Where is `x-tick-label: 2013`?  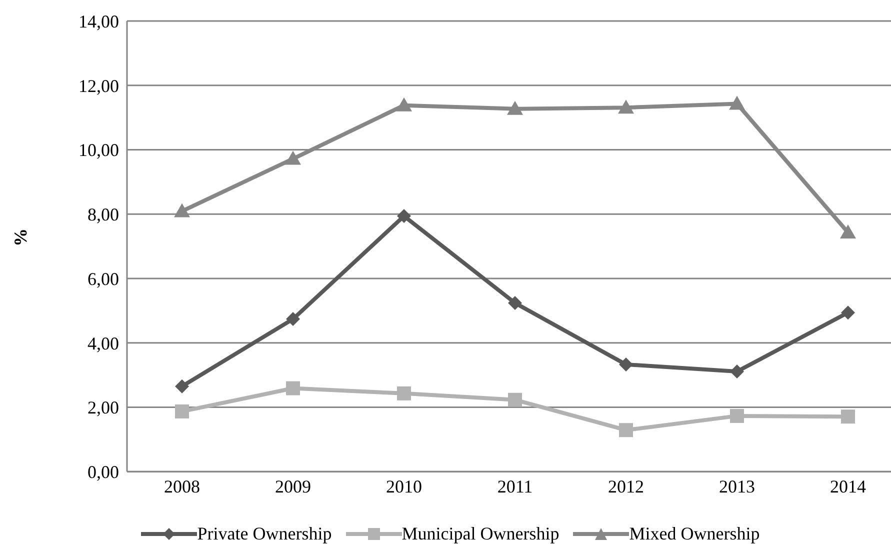
x-tick-label: 2013 is located at coordinates (737, 486).